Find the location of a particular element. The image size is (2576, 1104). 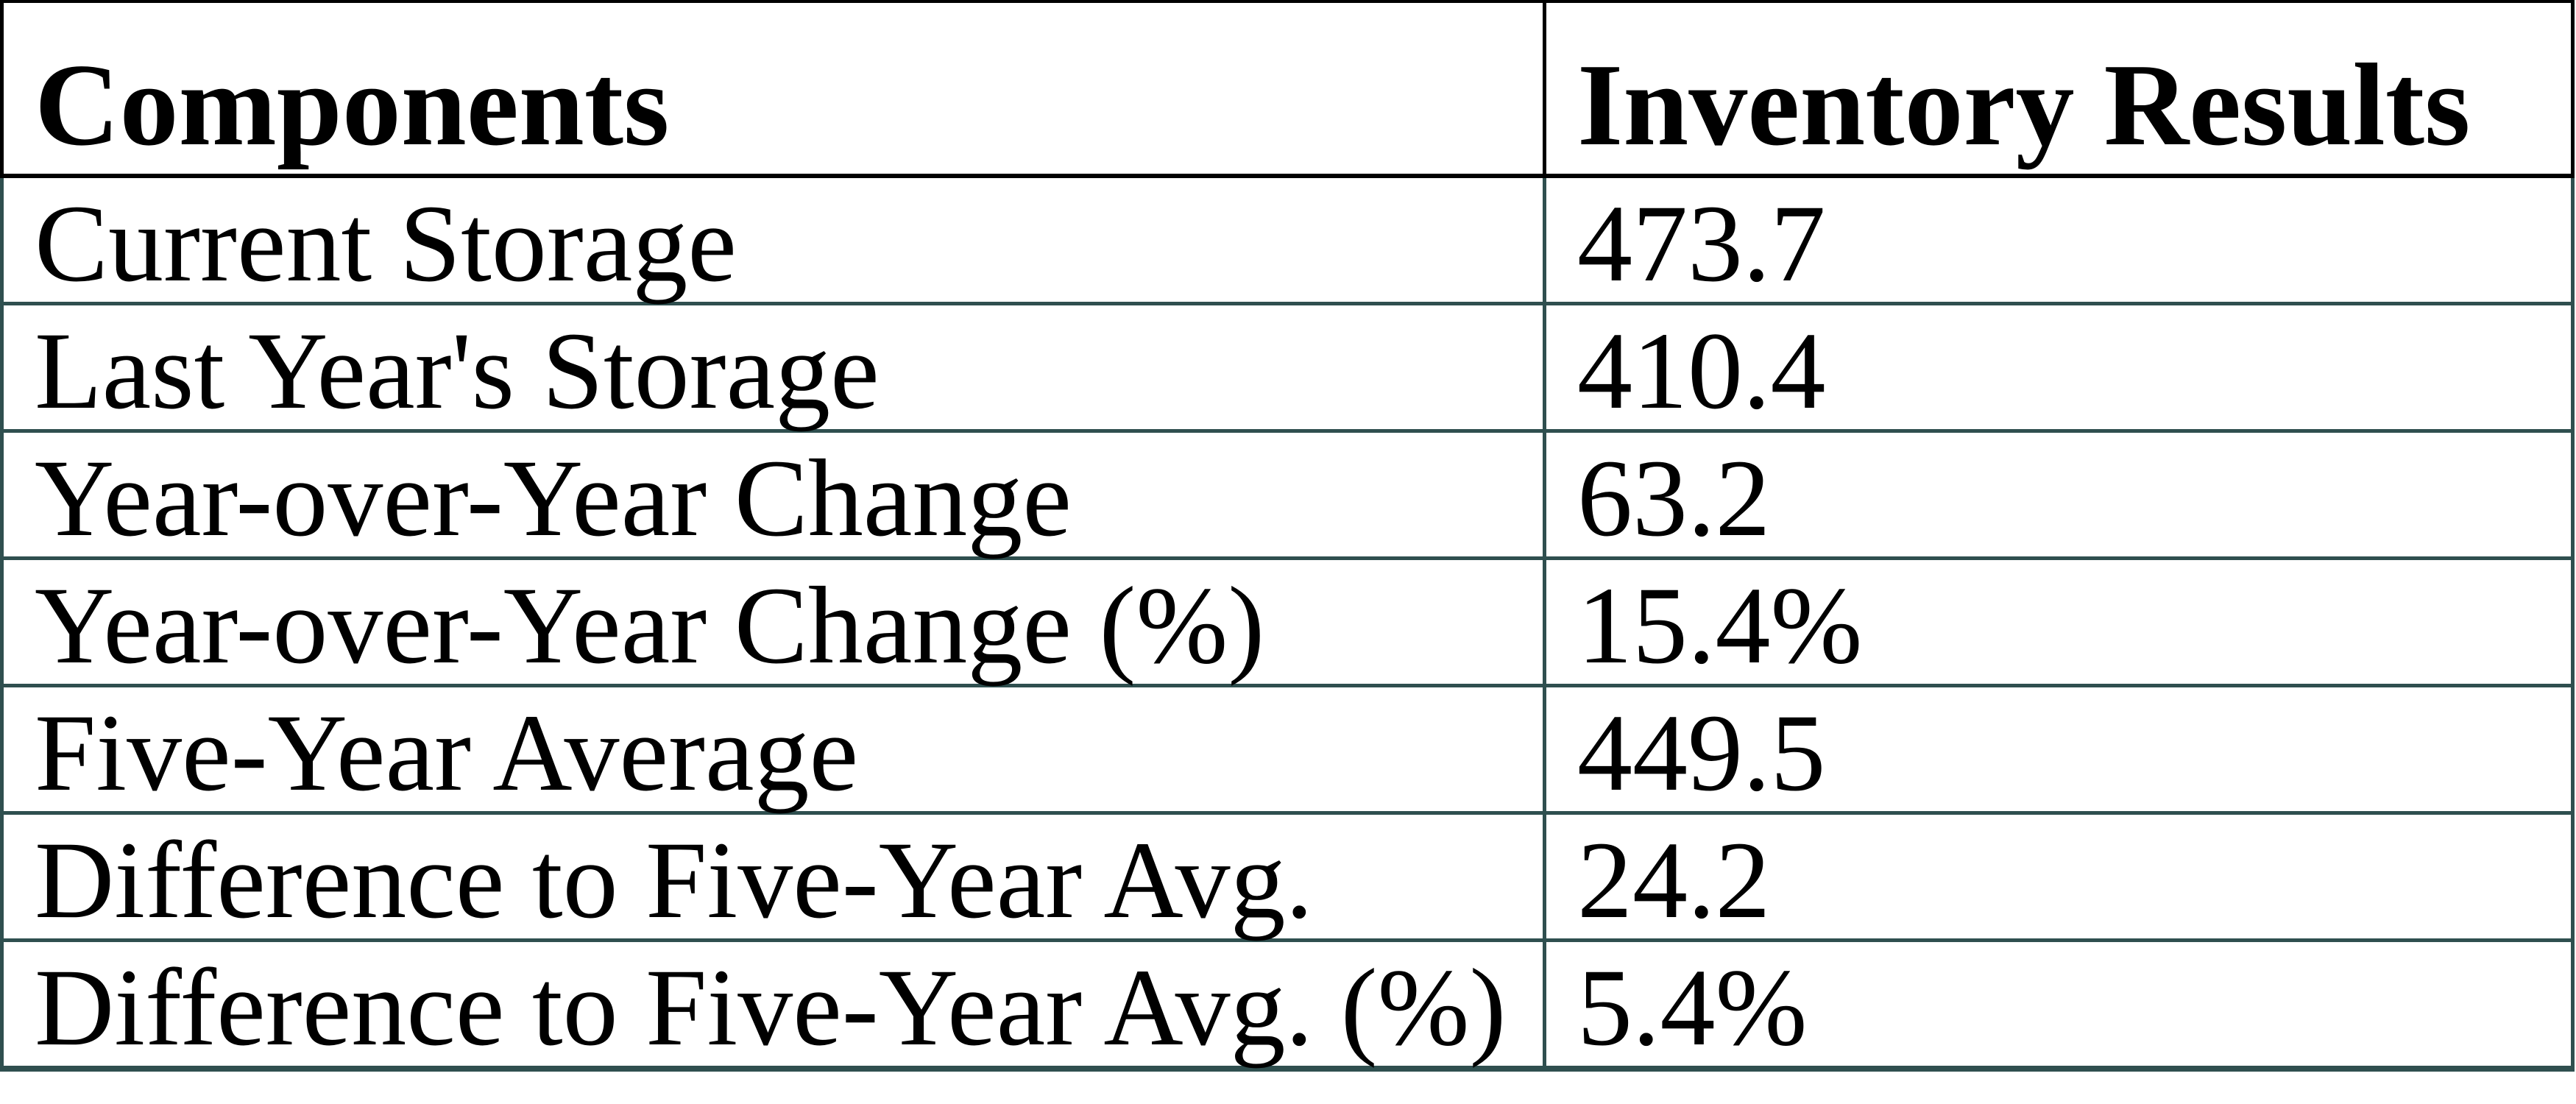

result-value-cell: 63.2 is located at coordinates (2059, 494).